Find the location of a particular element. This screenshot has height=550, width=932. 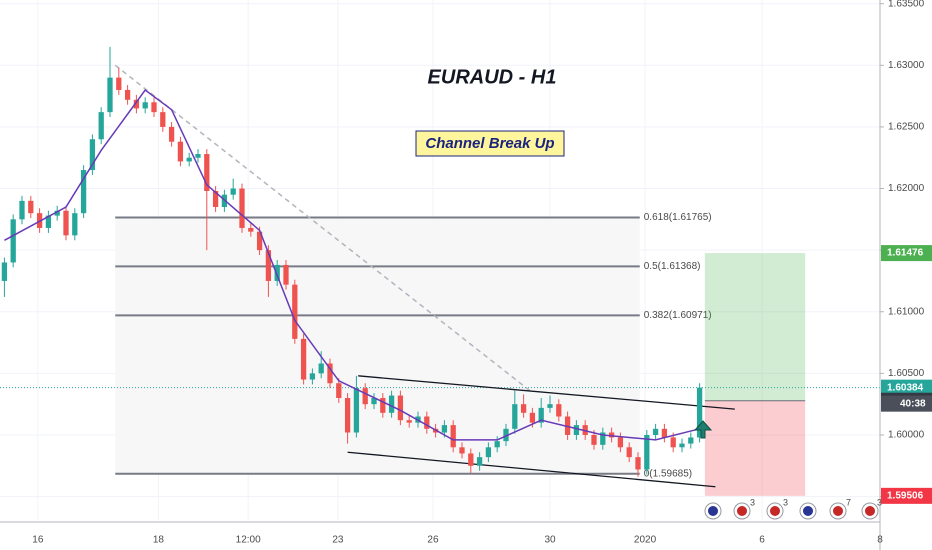

annotation-box is located at coordinates (490, 143).